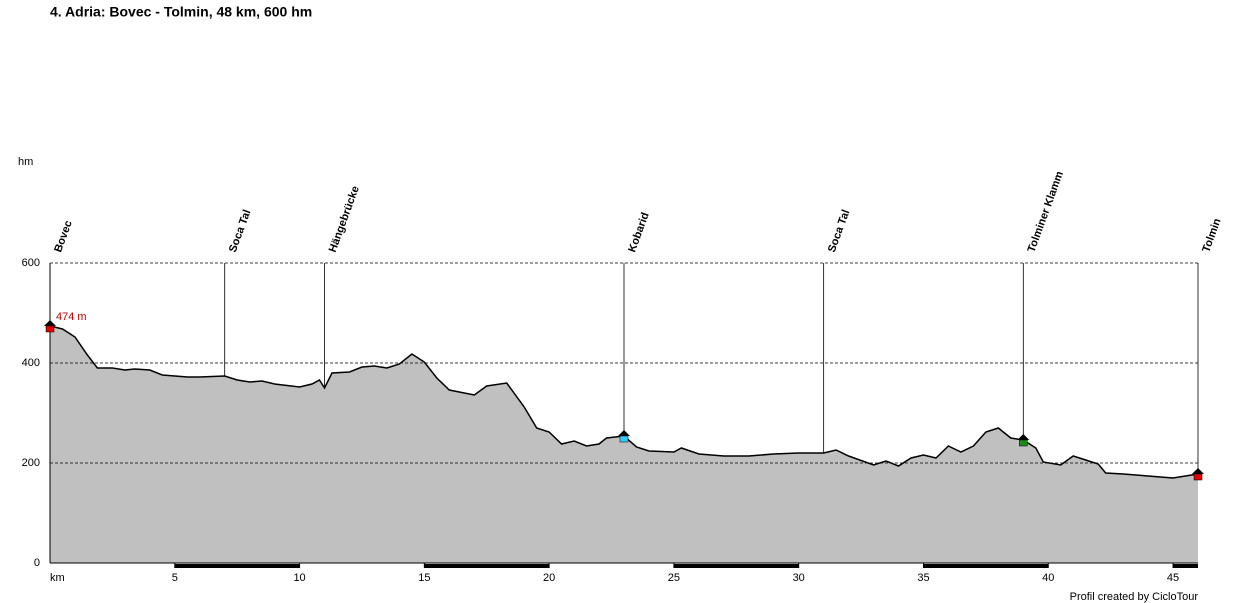  I want to click on x-tick-label: 25, so click(674, 578).